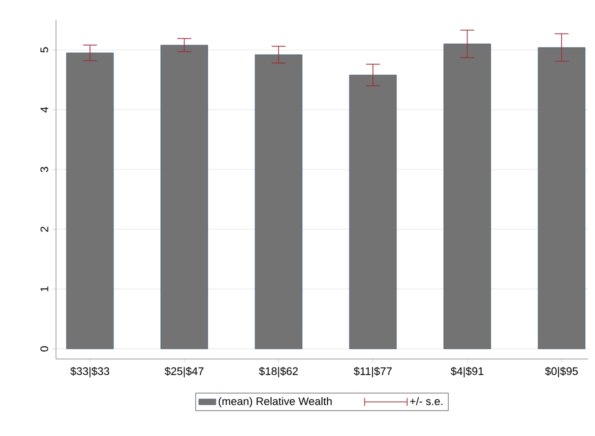  I want to click on y-tick-label: 0, so click(44, 349).